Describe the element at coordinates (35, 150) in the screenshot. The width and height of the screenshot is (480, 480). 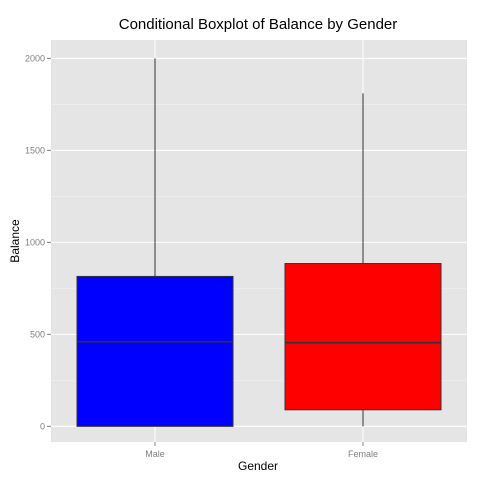
I see `y-tick-label: 1500` at that location.